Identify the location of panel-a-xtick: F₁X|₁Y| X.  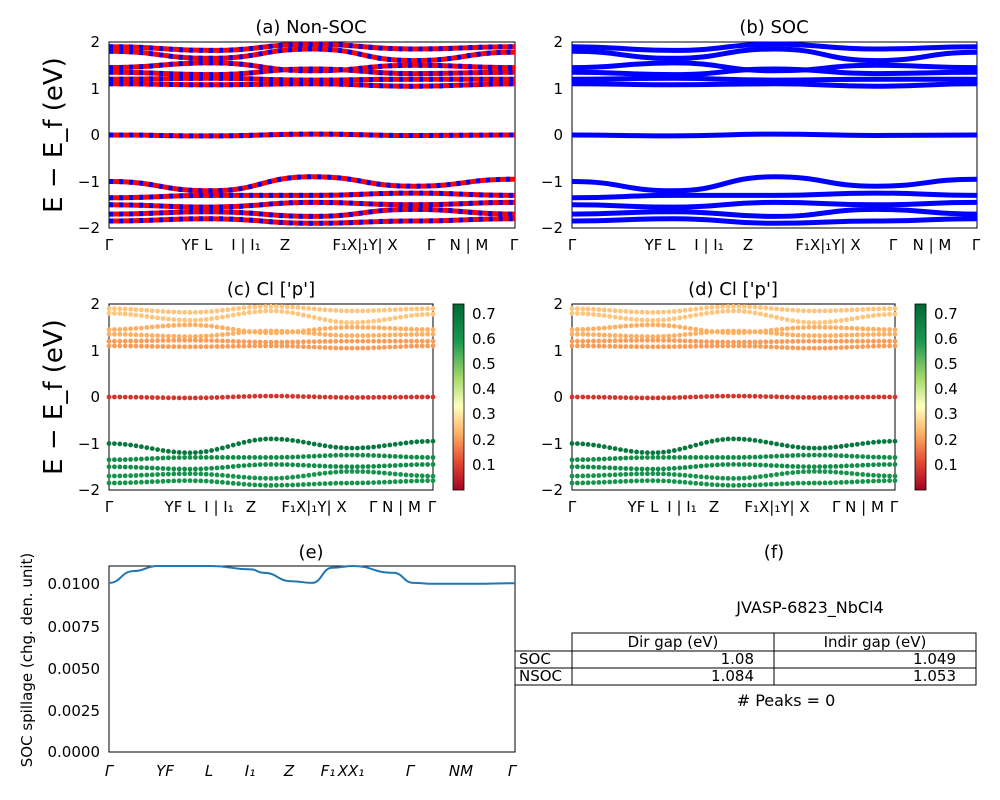
(364, 245).